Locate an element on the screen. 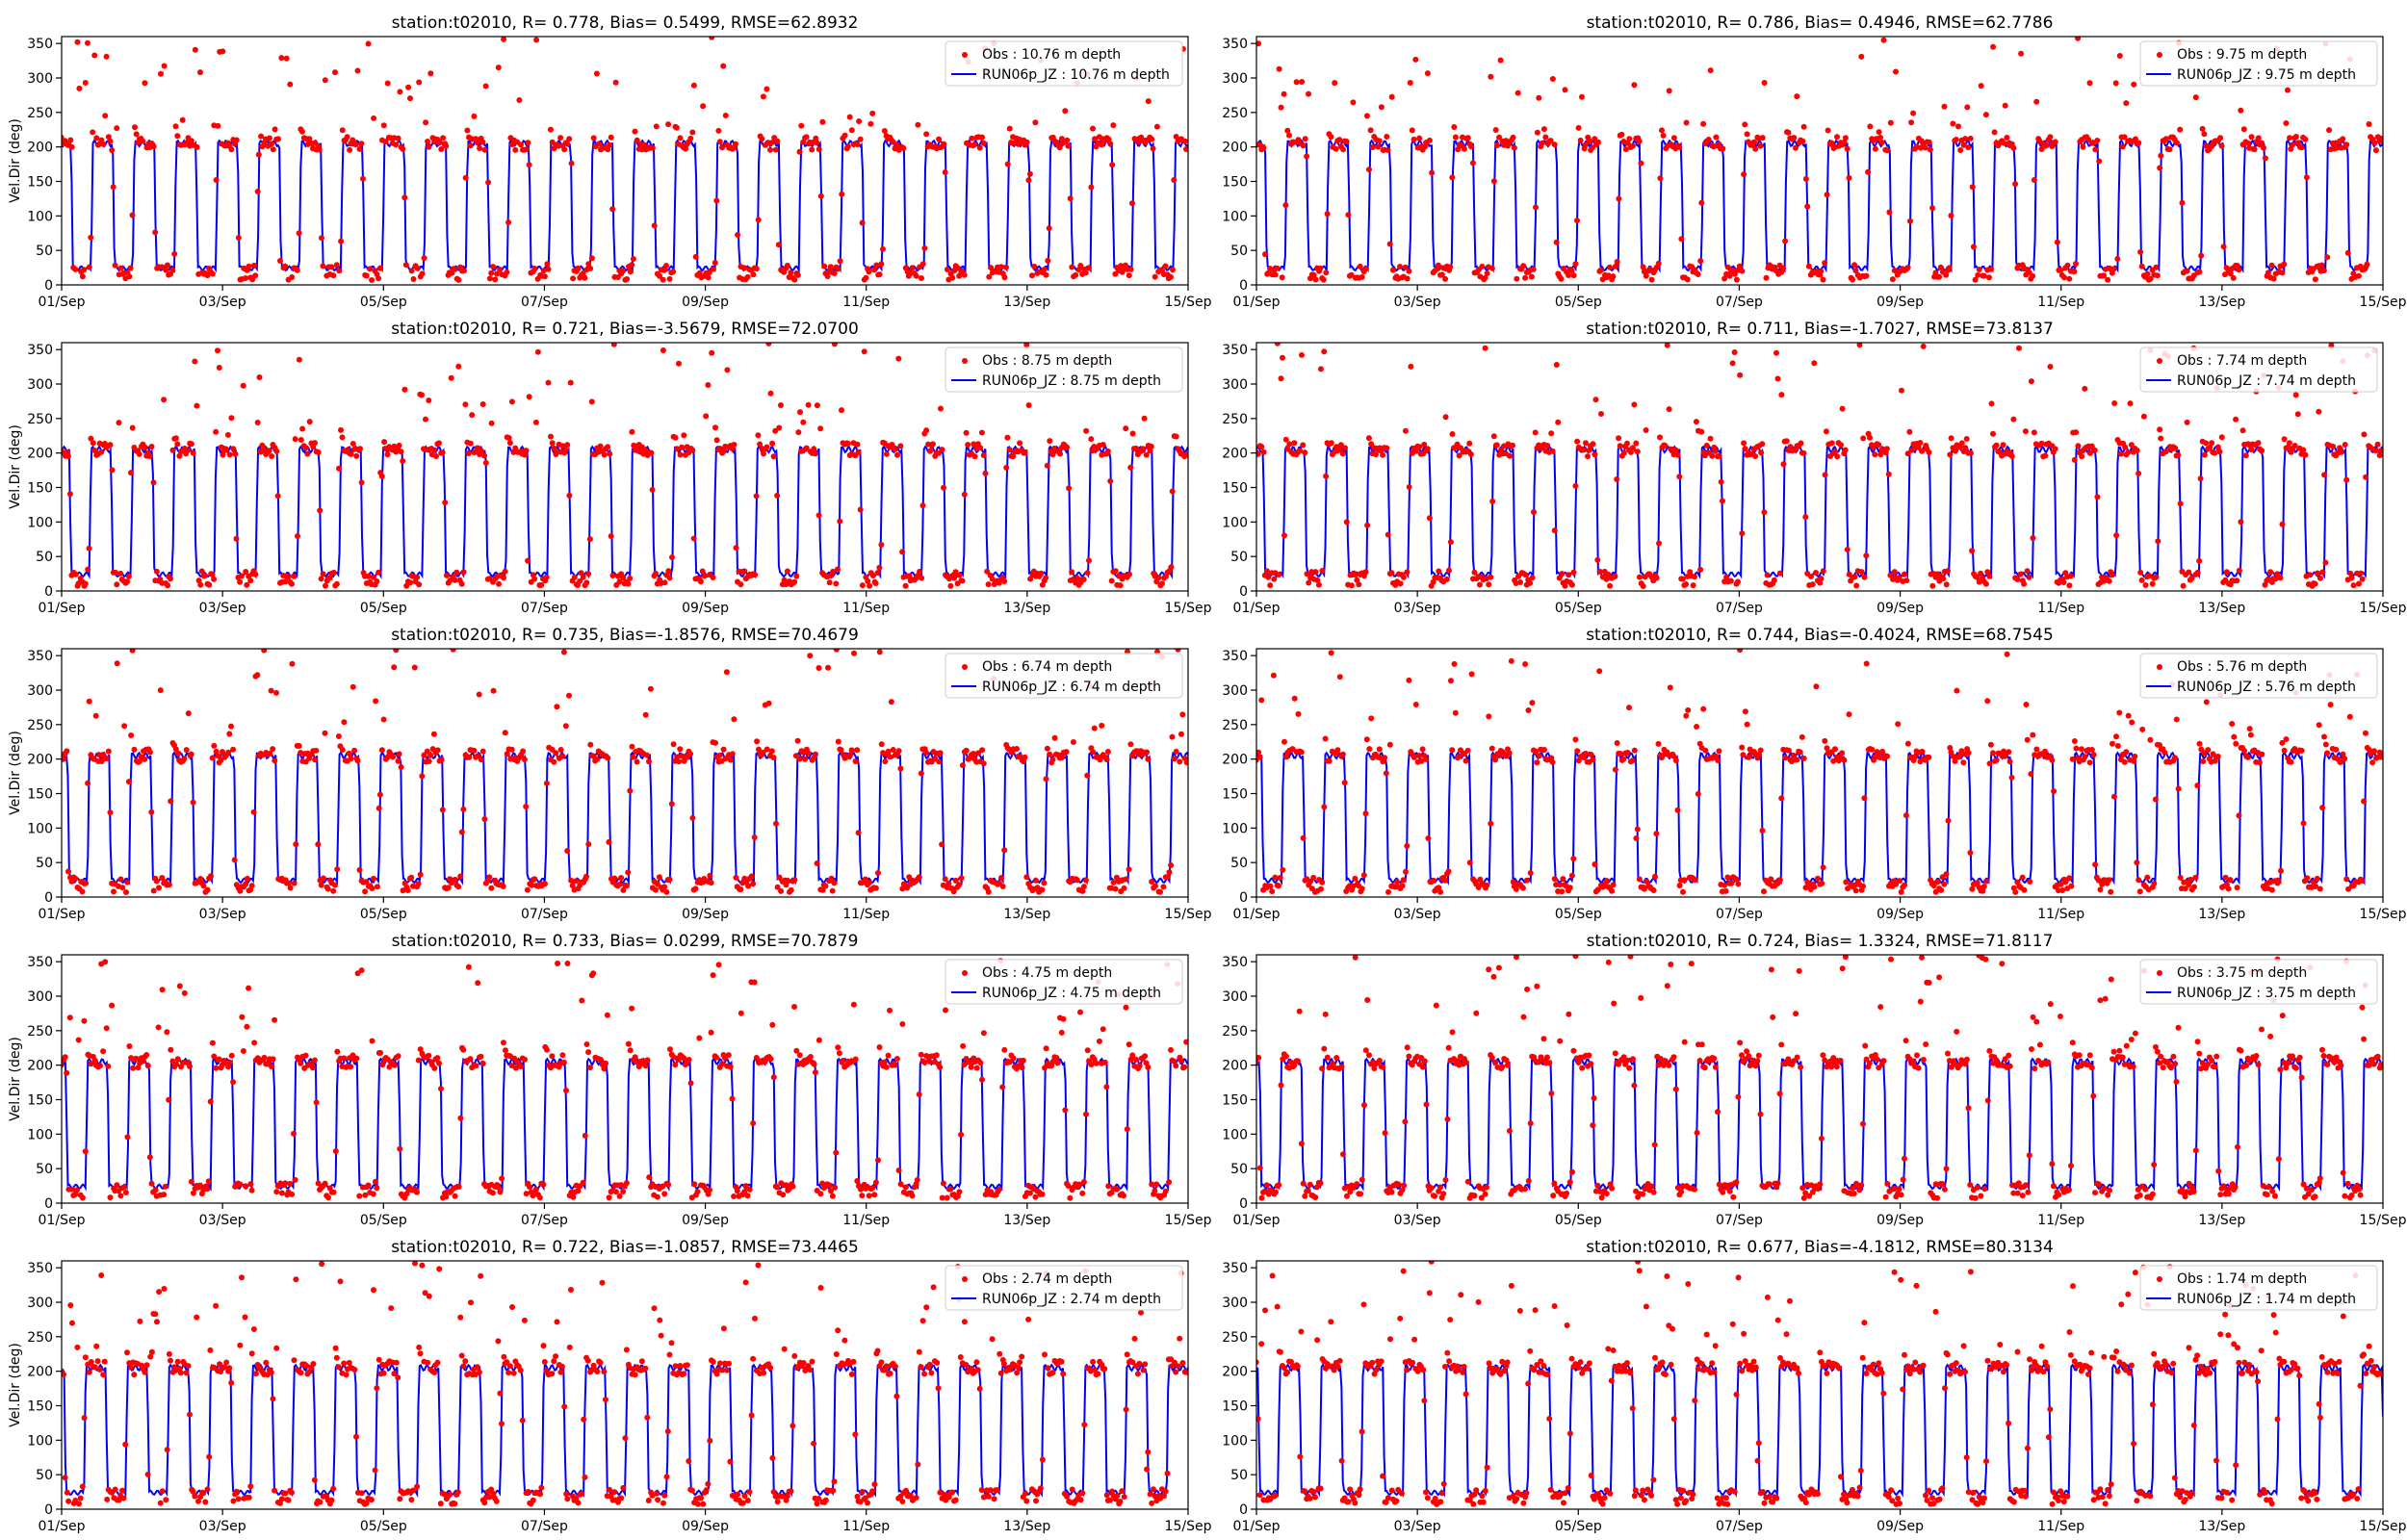  y-tick-label: 350 is located at coordinates (40, 350).